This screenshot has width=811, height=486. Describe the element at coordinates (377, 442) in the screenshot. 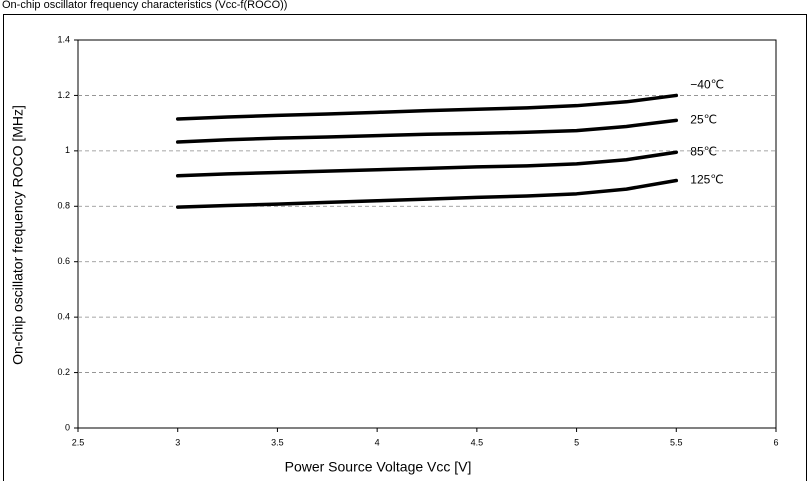

I see `x-tick-label: 4` at that location.